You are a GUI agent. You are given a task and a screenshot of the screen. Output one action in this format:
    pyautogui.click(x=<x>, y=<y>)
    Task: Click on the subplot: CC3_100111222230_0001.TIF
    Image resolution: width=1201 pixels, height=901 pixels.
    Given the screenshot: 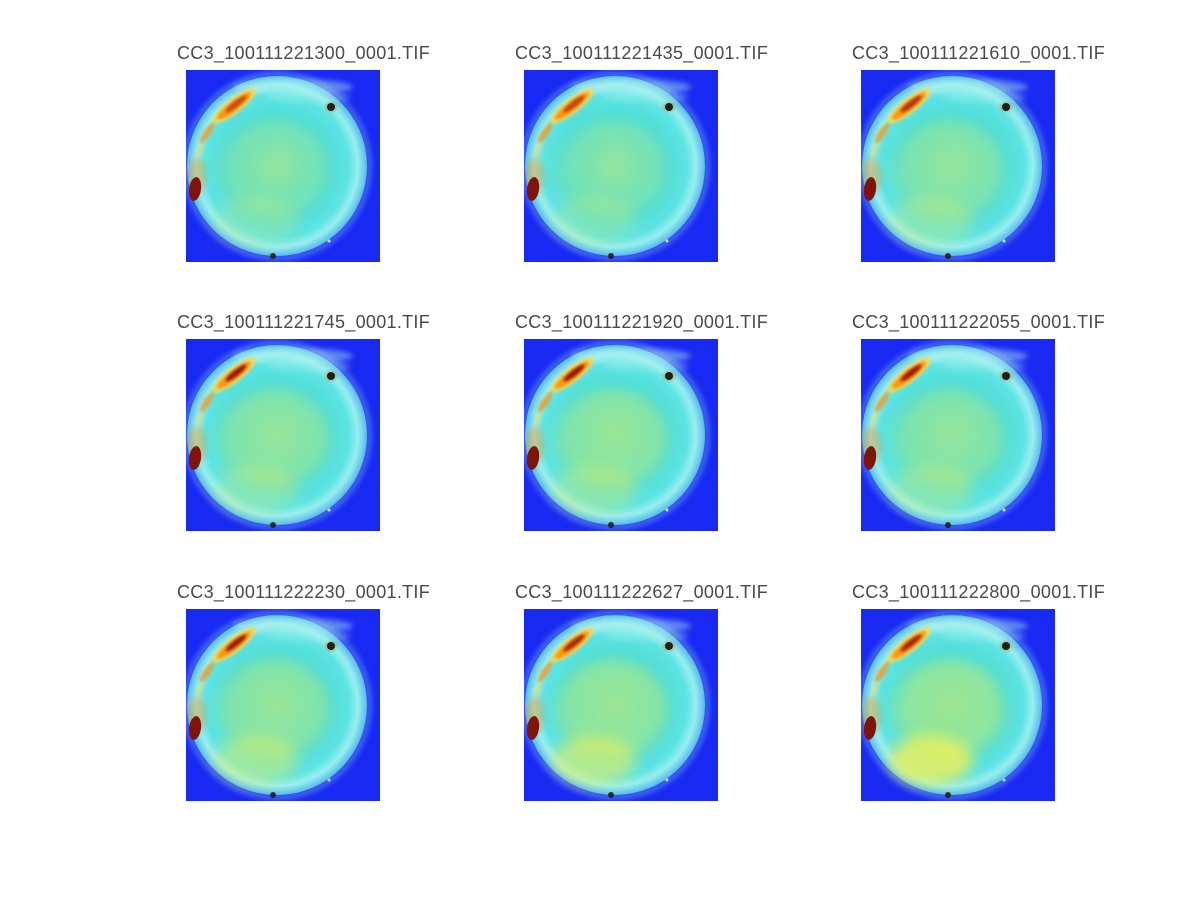 What is the action you would take?
    pyautogui.click(x=303, y=691)
    